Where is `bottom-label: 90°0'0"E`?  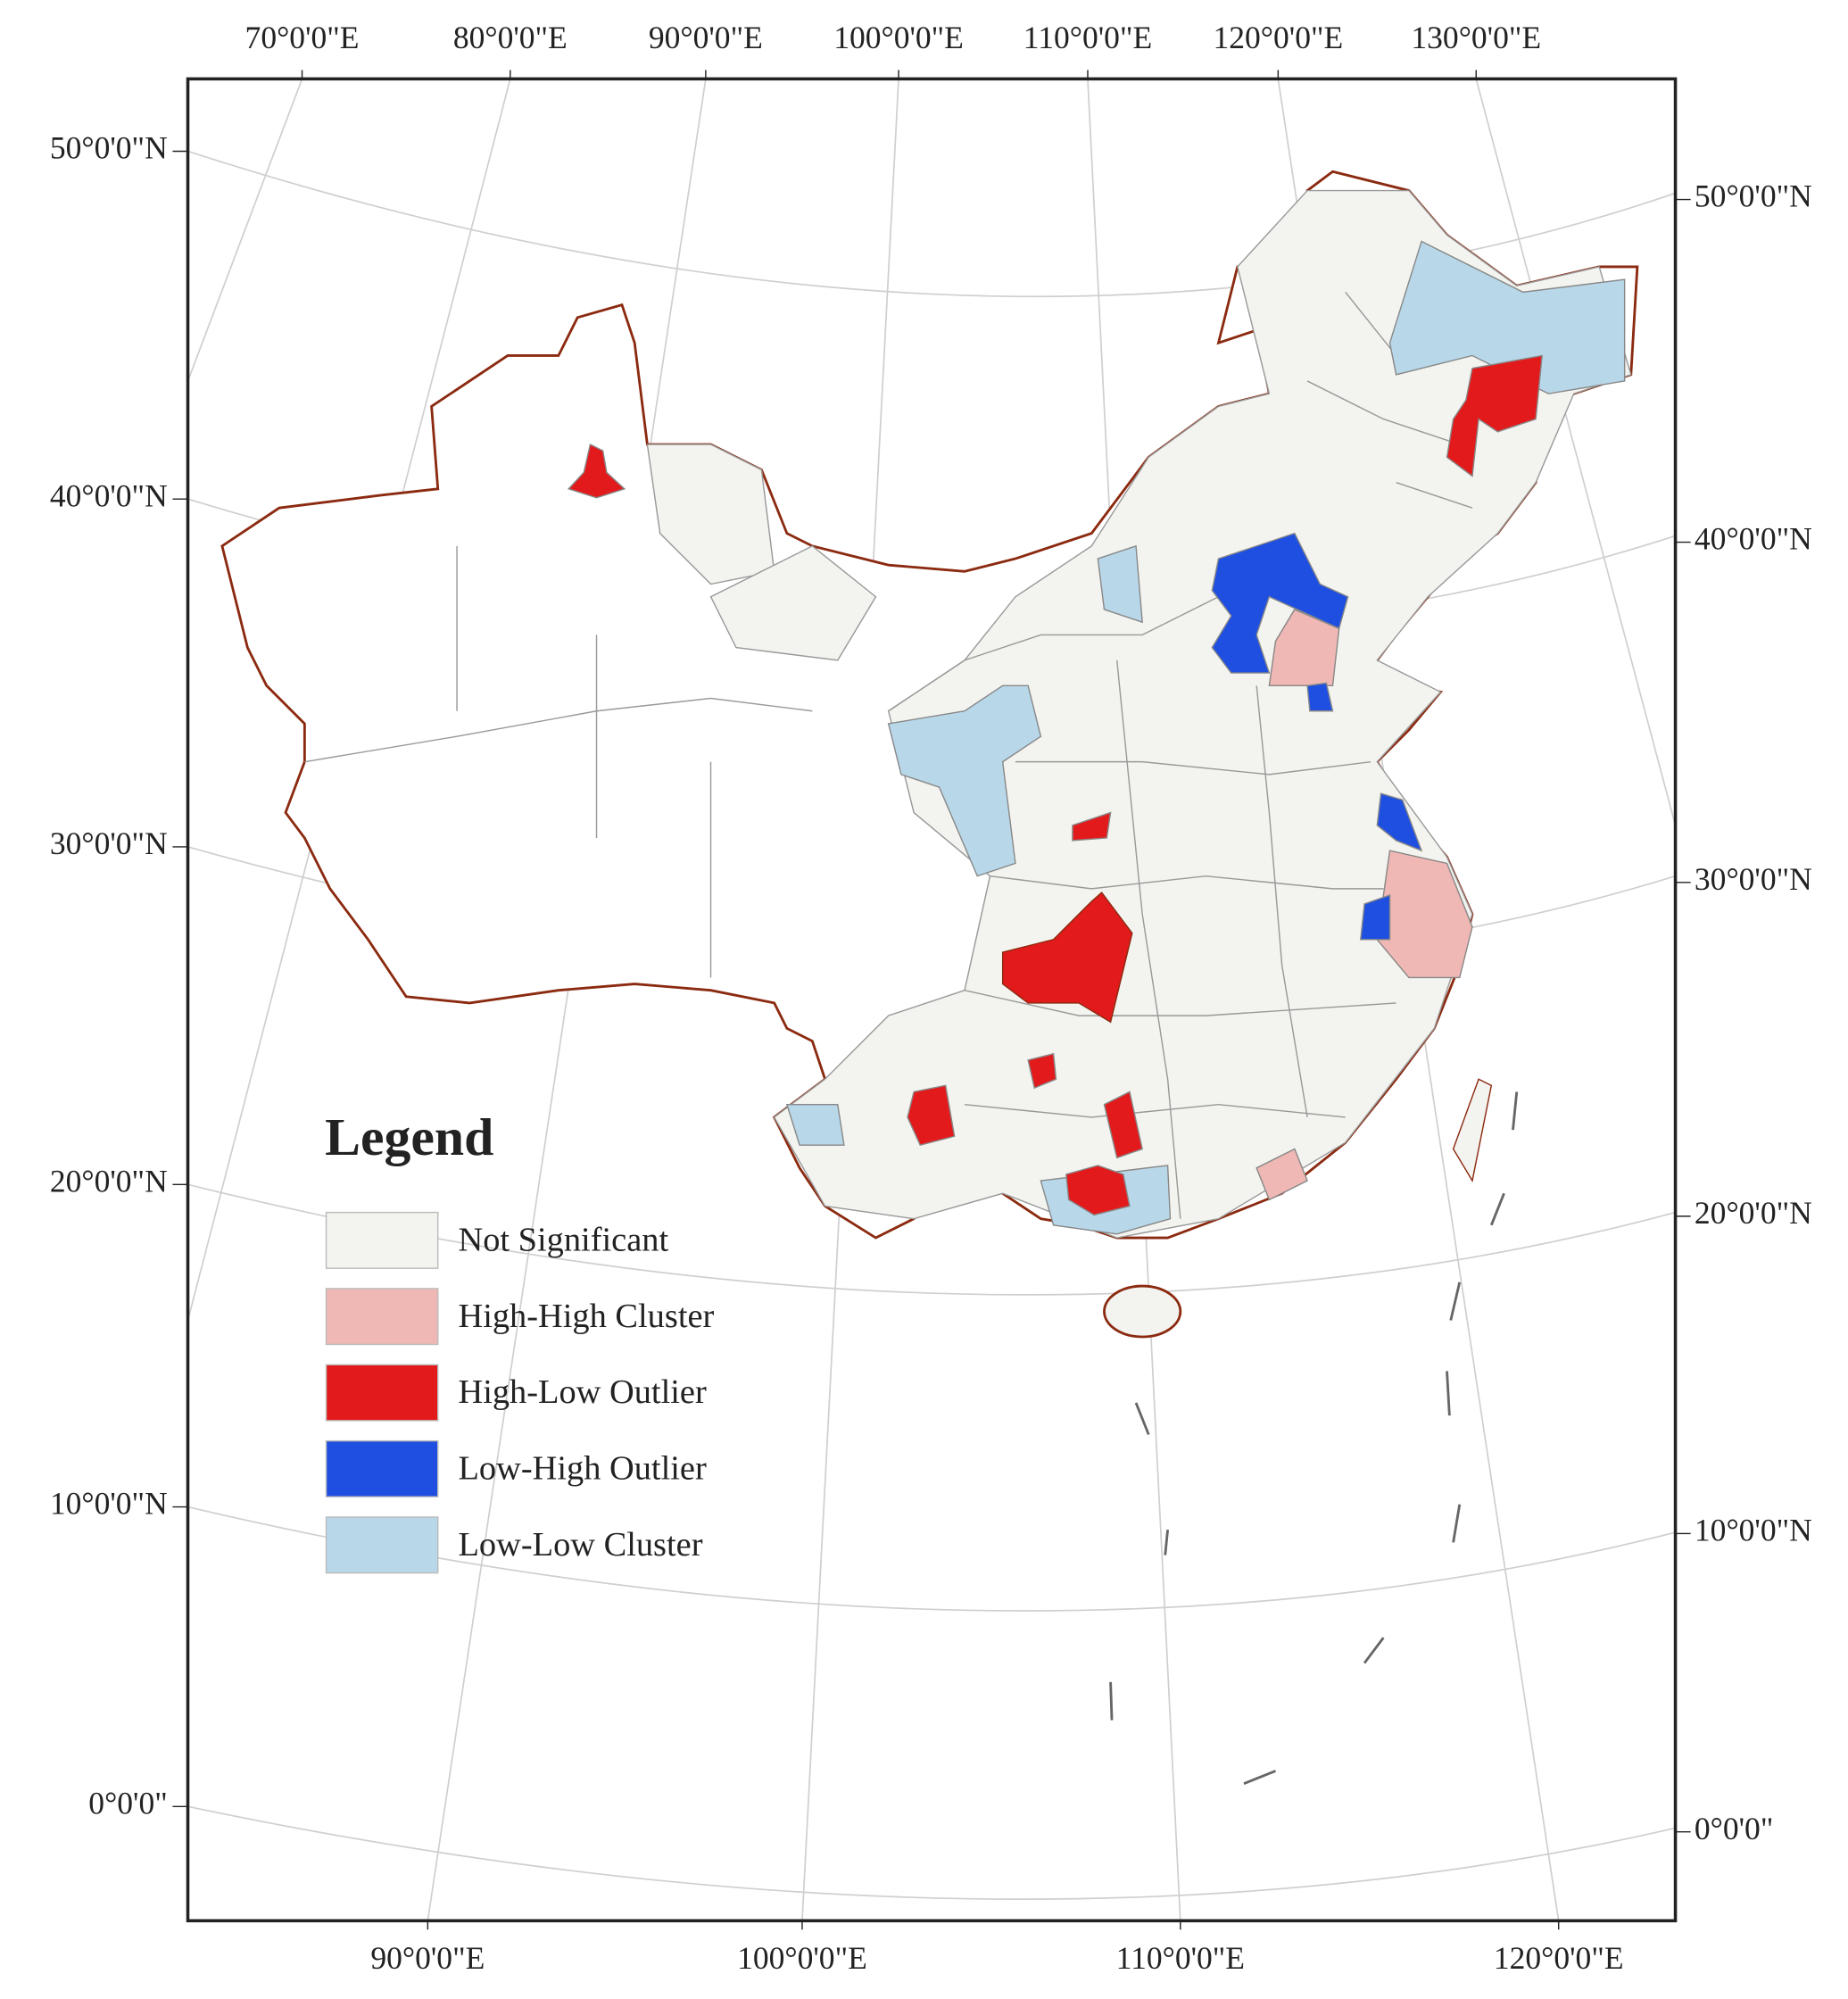
bottom-label: 90°0'0"E is located at coordinates (428, 1958).